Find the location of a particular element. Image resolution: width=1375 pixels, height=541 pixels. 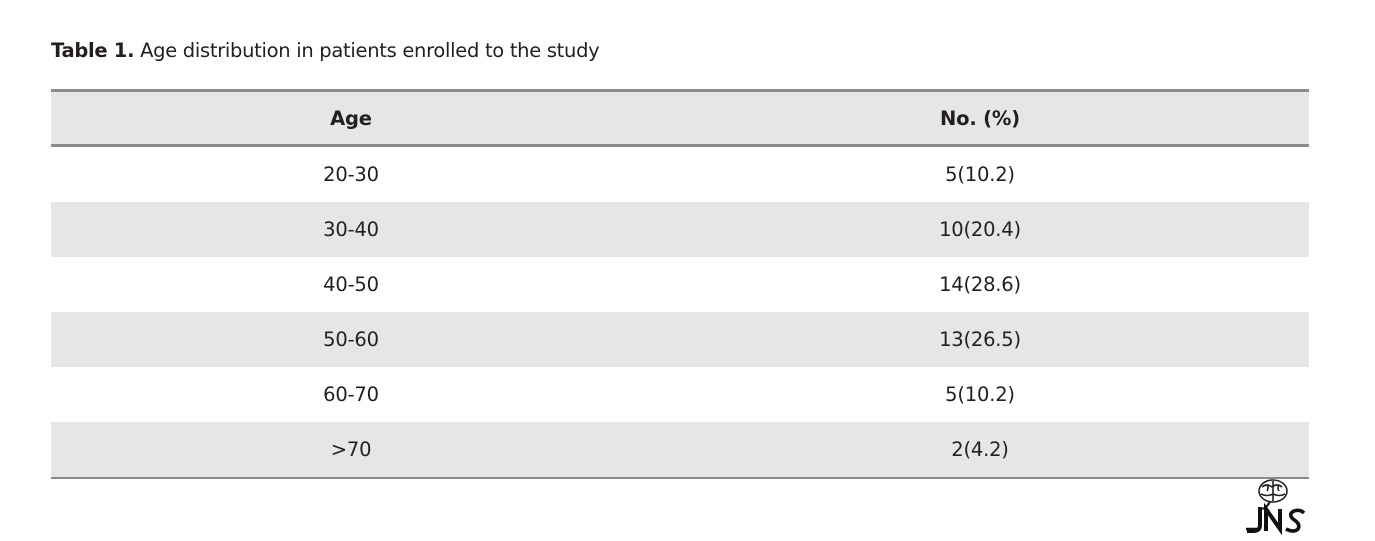

cell-age: >70 is located at coordinates (351, 449).